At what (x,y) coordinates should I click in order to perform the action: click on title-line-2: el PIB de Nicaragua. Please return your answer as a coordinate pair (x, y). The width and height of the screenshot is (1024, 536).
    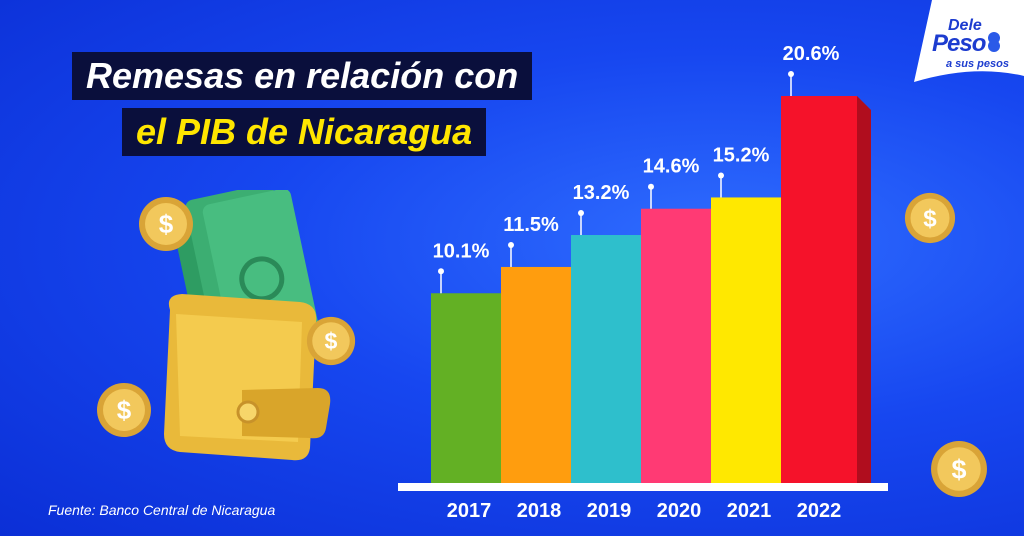
    Looking at the image, I should click on (304, 132).